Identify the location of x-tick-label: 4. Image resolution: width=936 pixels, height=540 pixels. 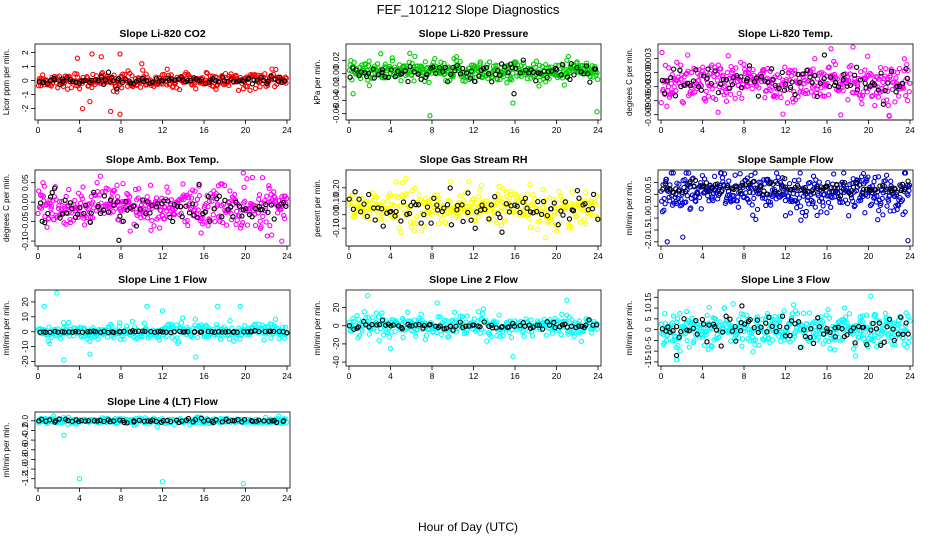
(702, 256).